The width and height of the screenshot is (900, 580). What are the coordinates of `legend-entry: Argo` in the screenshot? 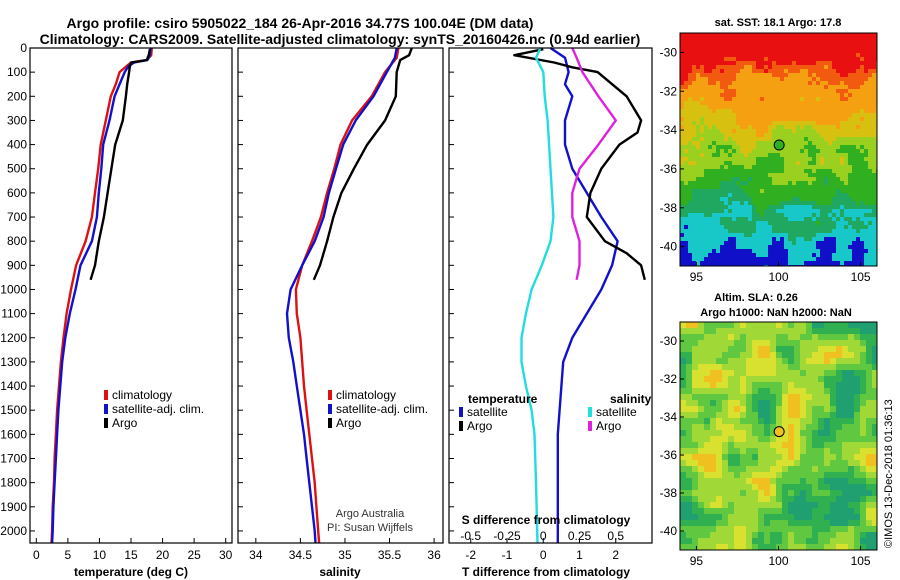 It's located at (609, 426).